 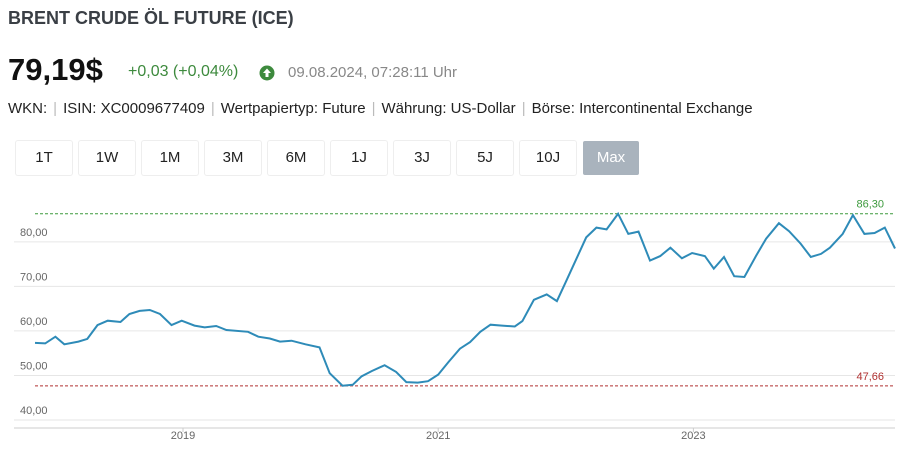 I want to click on range-button: 3M, so click(x=233, y=158).